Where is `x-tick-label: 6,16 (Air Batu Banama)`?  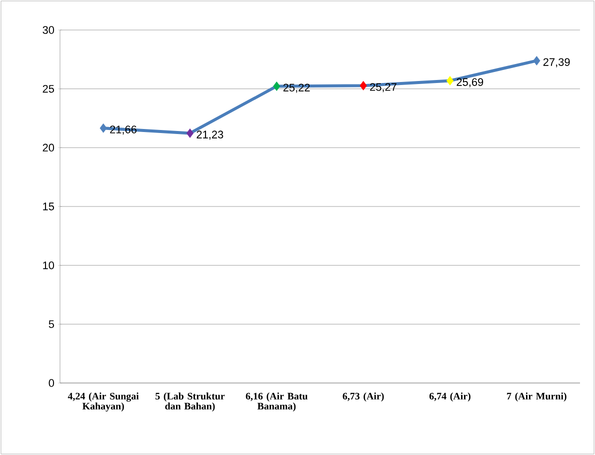
x-tick-label: 6,16 (Air Batu Banama) is located at coordinates (277, 402).